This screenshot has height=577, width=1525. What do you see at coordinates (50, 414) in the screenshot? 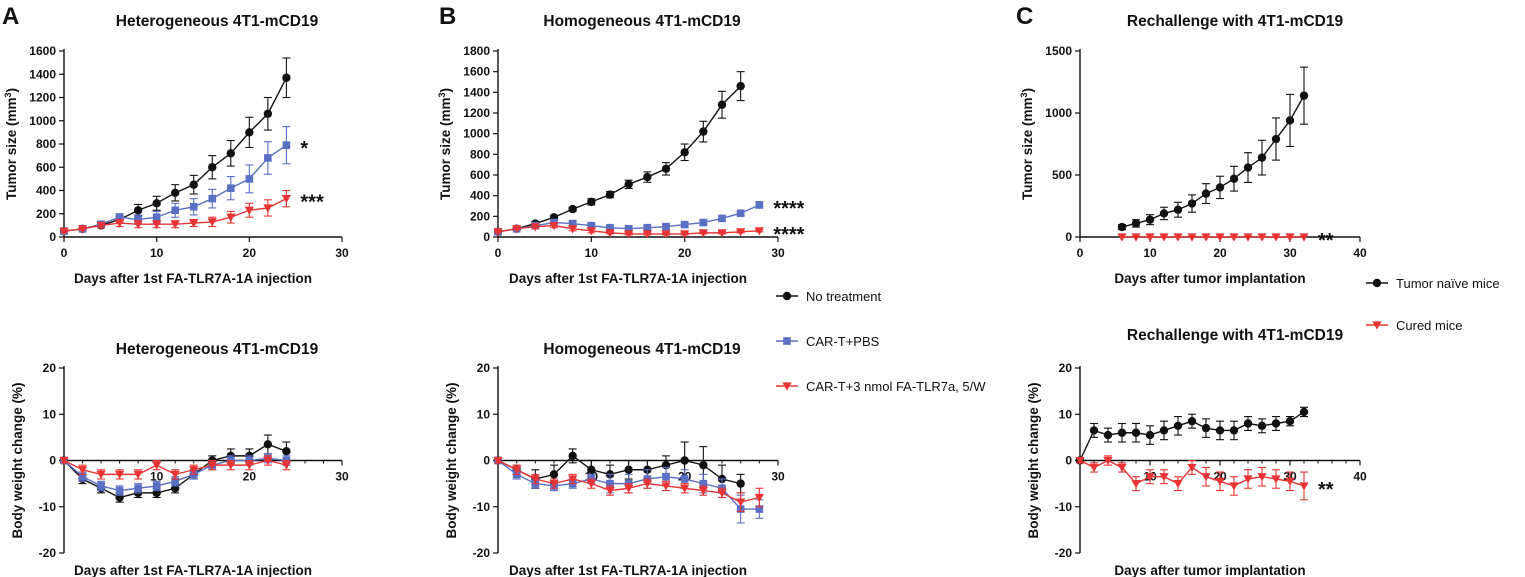
I see `y-tick-label: 10` at bounding box center [50, 414].